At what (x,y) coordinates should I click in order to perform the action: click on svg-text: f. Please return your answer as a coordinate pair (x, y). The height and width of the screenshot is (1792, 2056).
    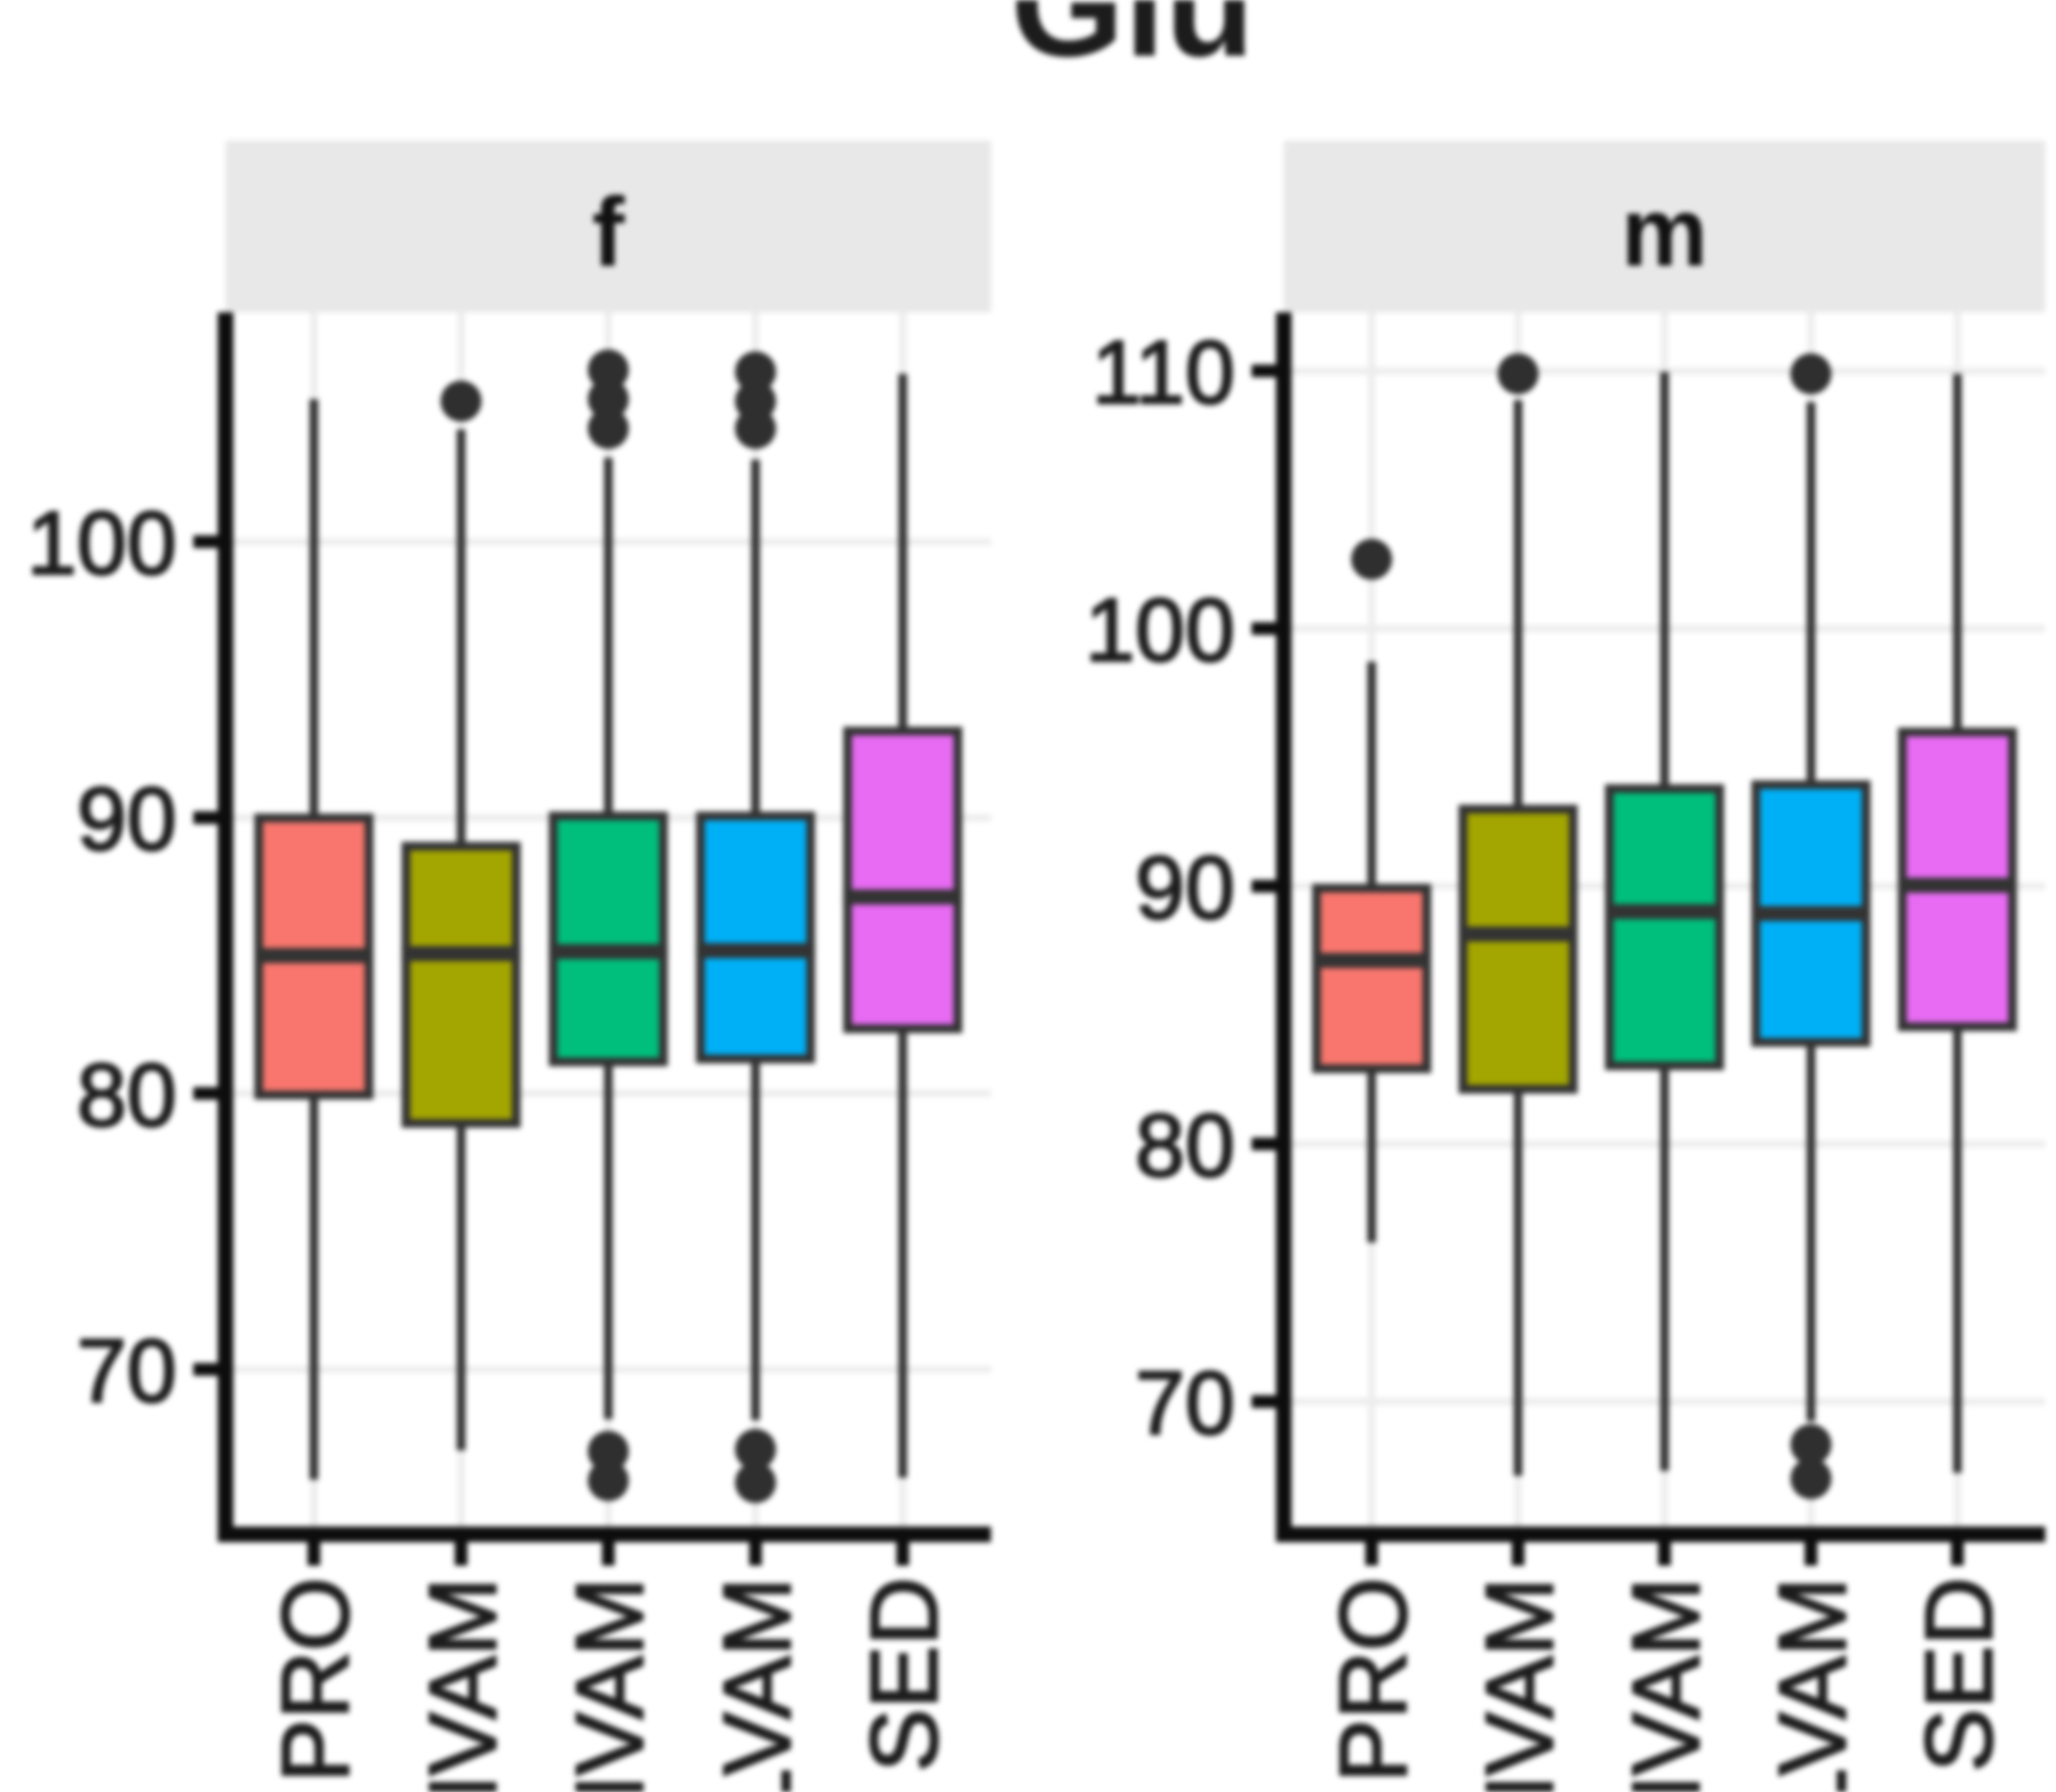
    Looking at the image, I should click on (608, 232).